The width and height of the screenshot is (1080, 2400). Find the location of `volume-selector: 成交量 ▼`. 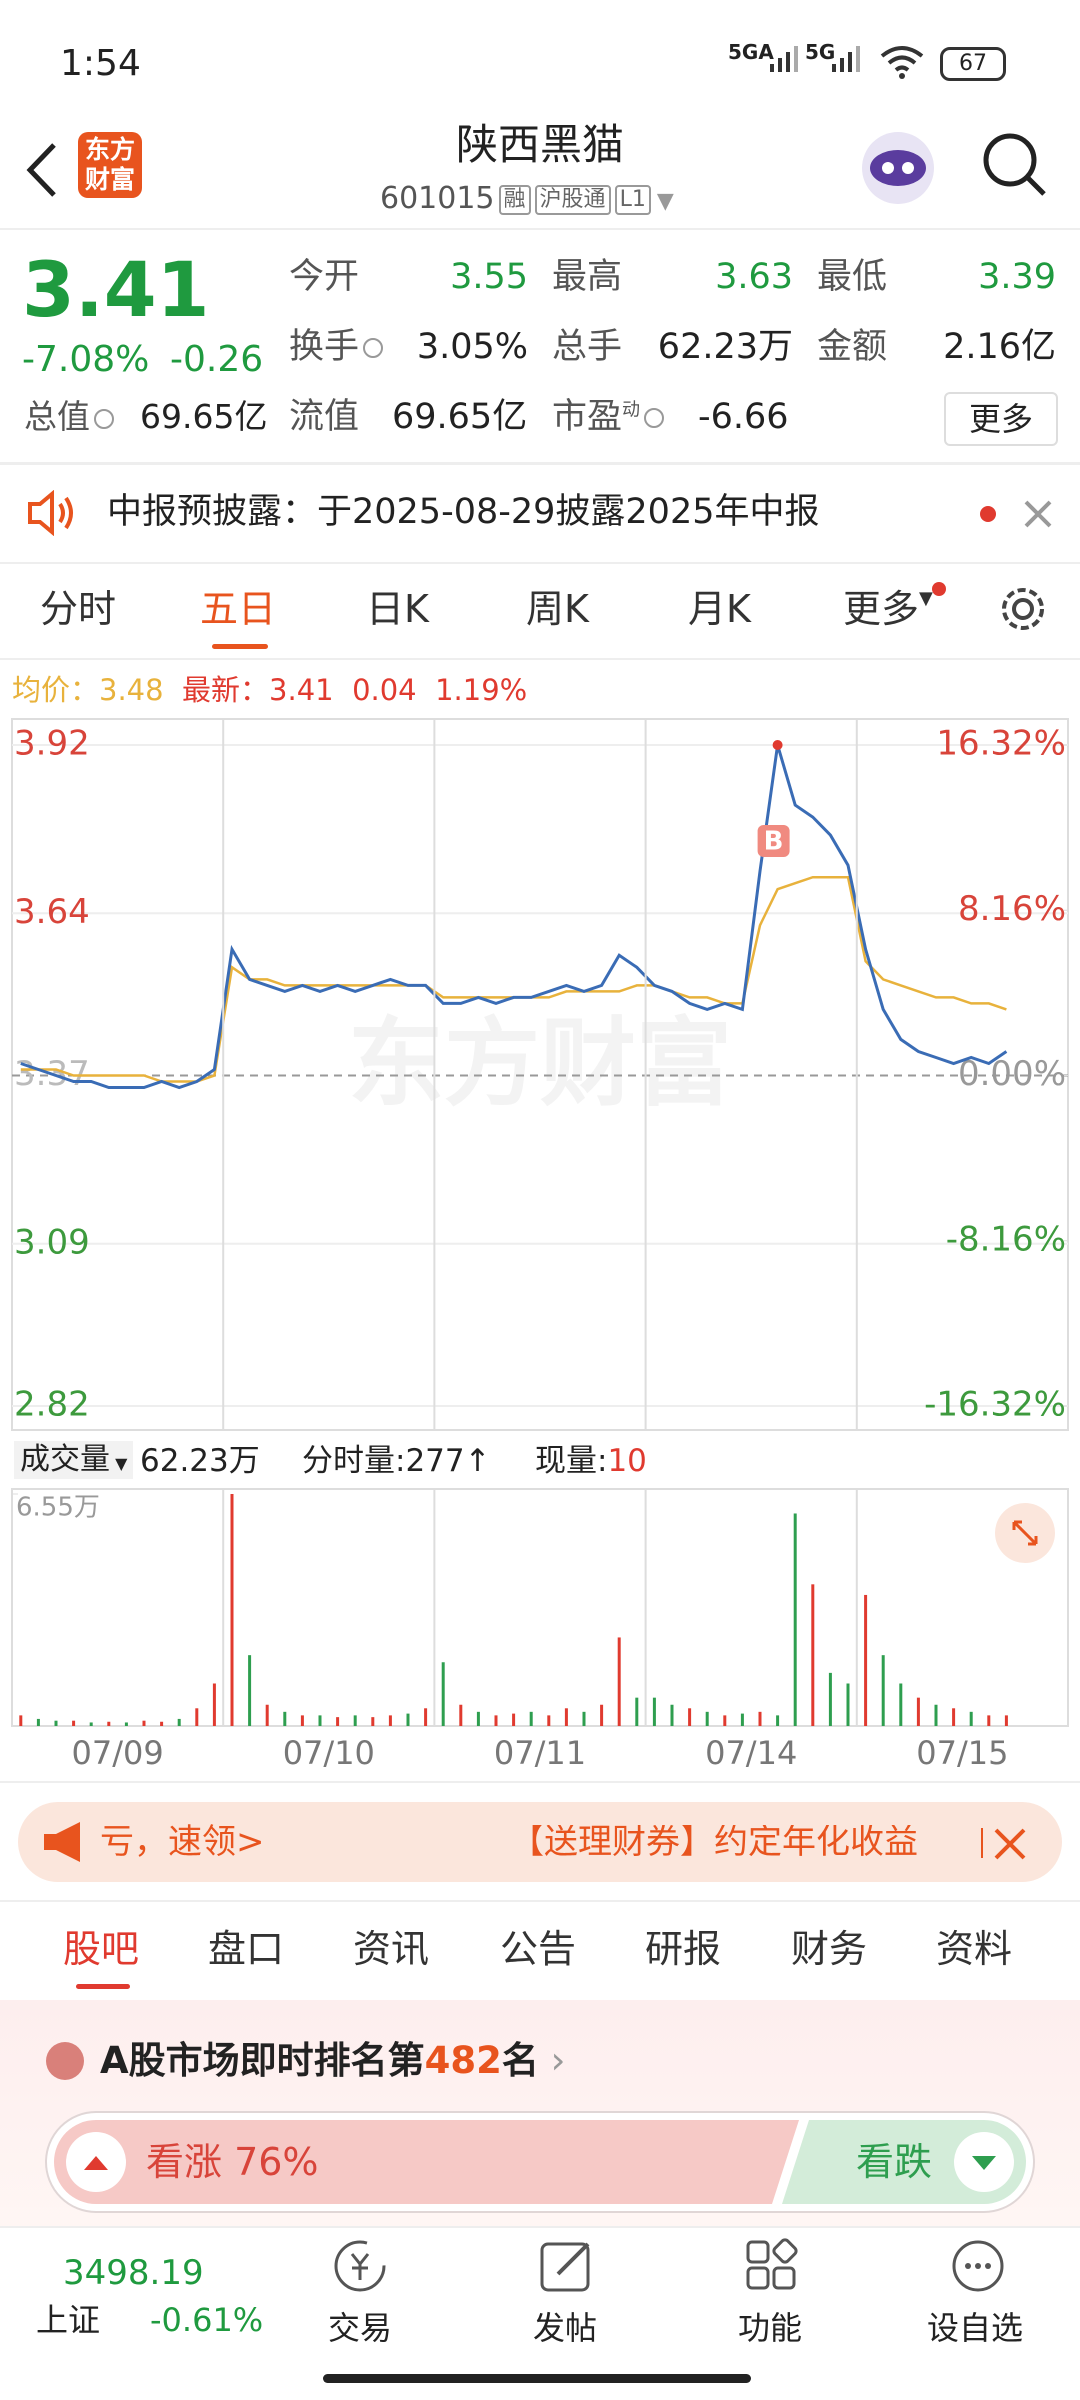

volume-selector: 成交量 ▼ is located at coordinates (74, 1460).